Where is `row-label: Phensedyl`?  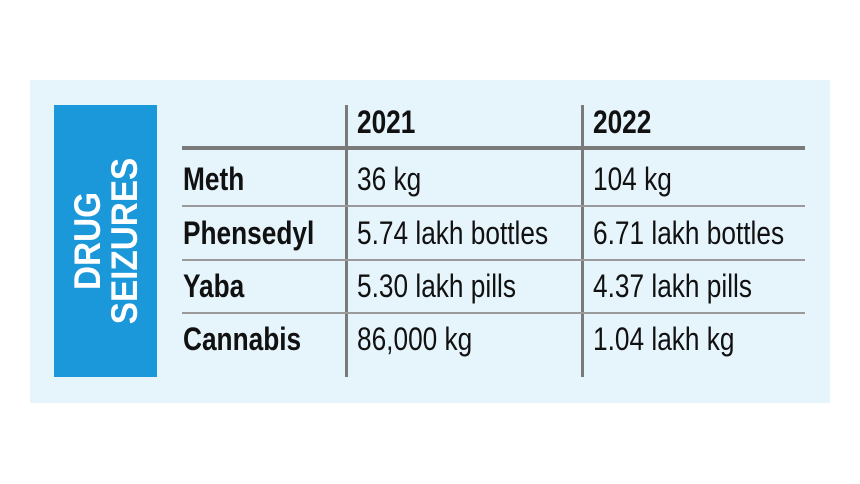
row-label: Phensedyl is located at coordinates (249, 233).